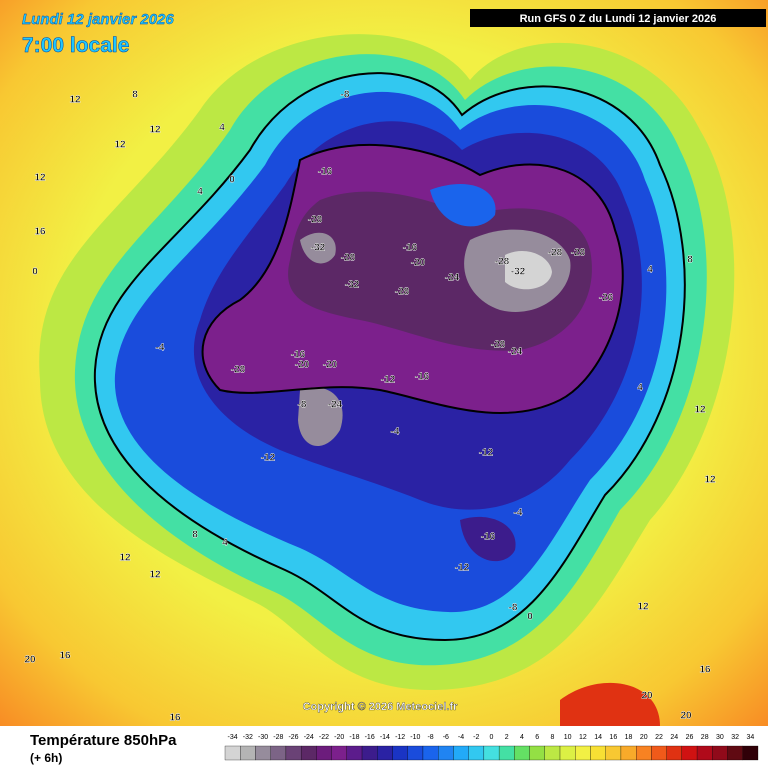  Describe the element at coordinates (370, 737) in the screenshot. I see `legend-label: -16` at that location.